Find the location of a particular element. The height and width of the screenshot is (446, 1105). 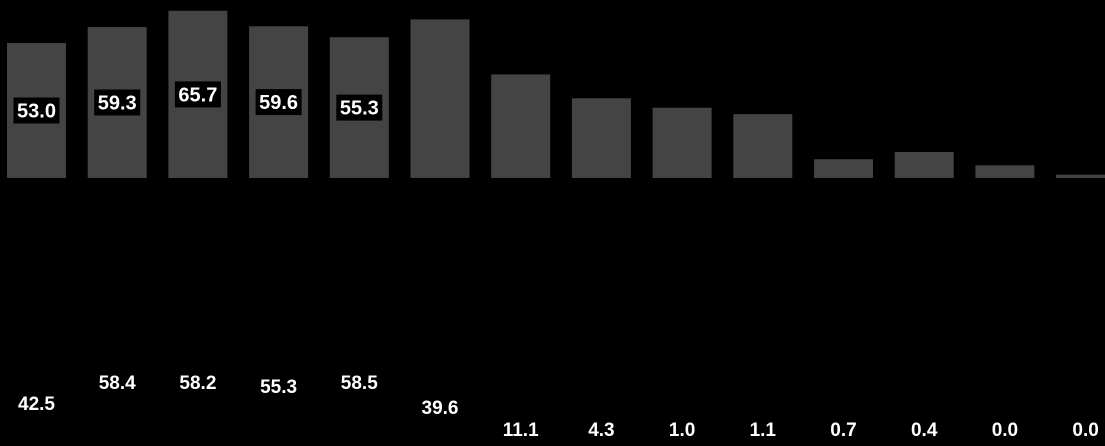

bar-labels-group: 53.0 59.3 65.7 59.6 55.3 is located at coordinates (198, 102).